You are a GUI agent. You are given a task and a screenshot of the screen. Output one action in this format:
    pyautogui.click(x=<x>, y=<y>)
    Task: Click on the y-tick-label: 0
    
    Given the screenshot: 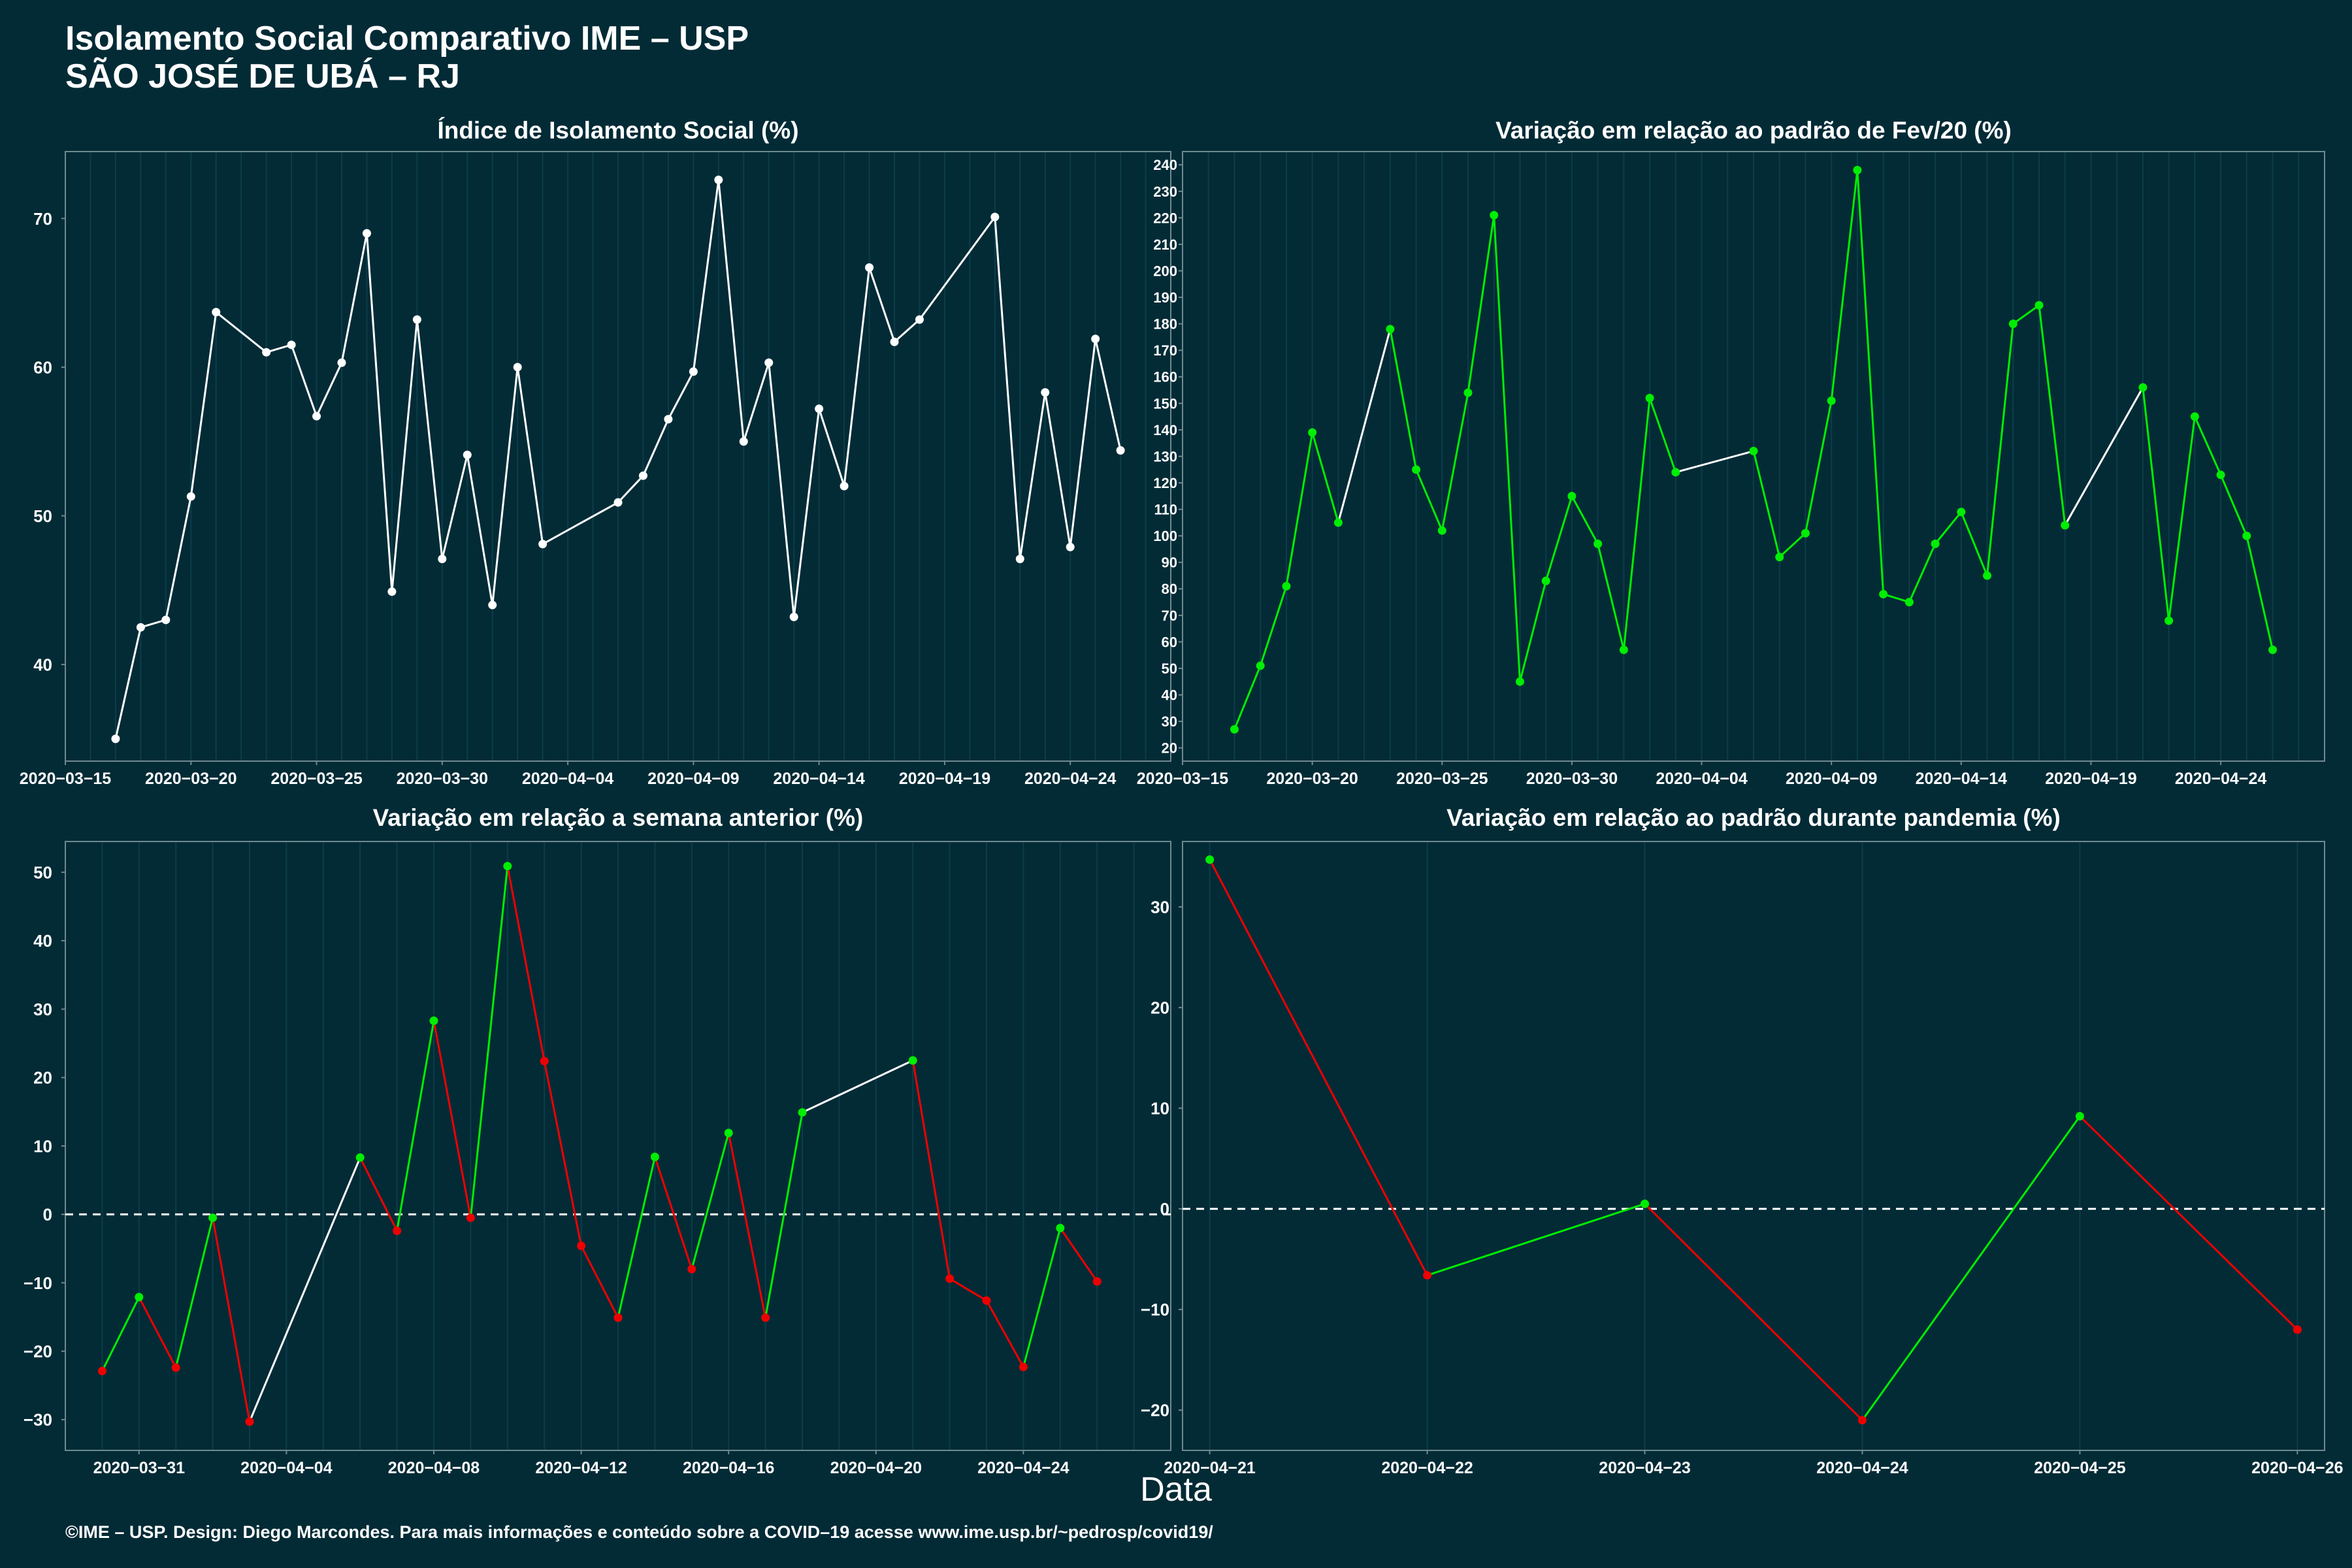 What is the action you would take?
    pyautogui.click(x=1164, y=1209)
    